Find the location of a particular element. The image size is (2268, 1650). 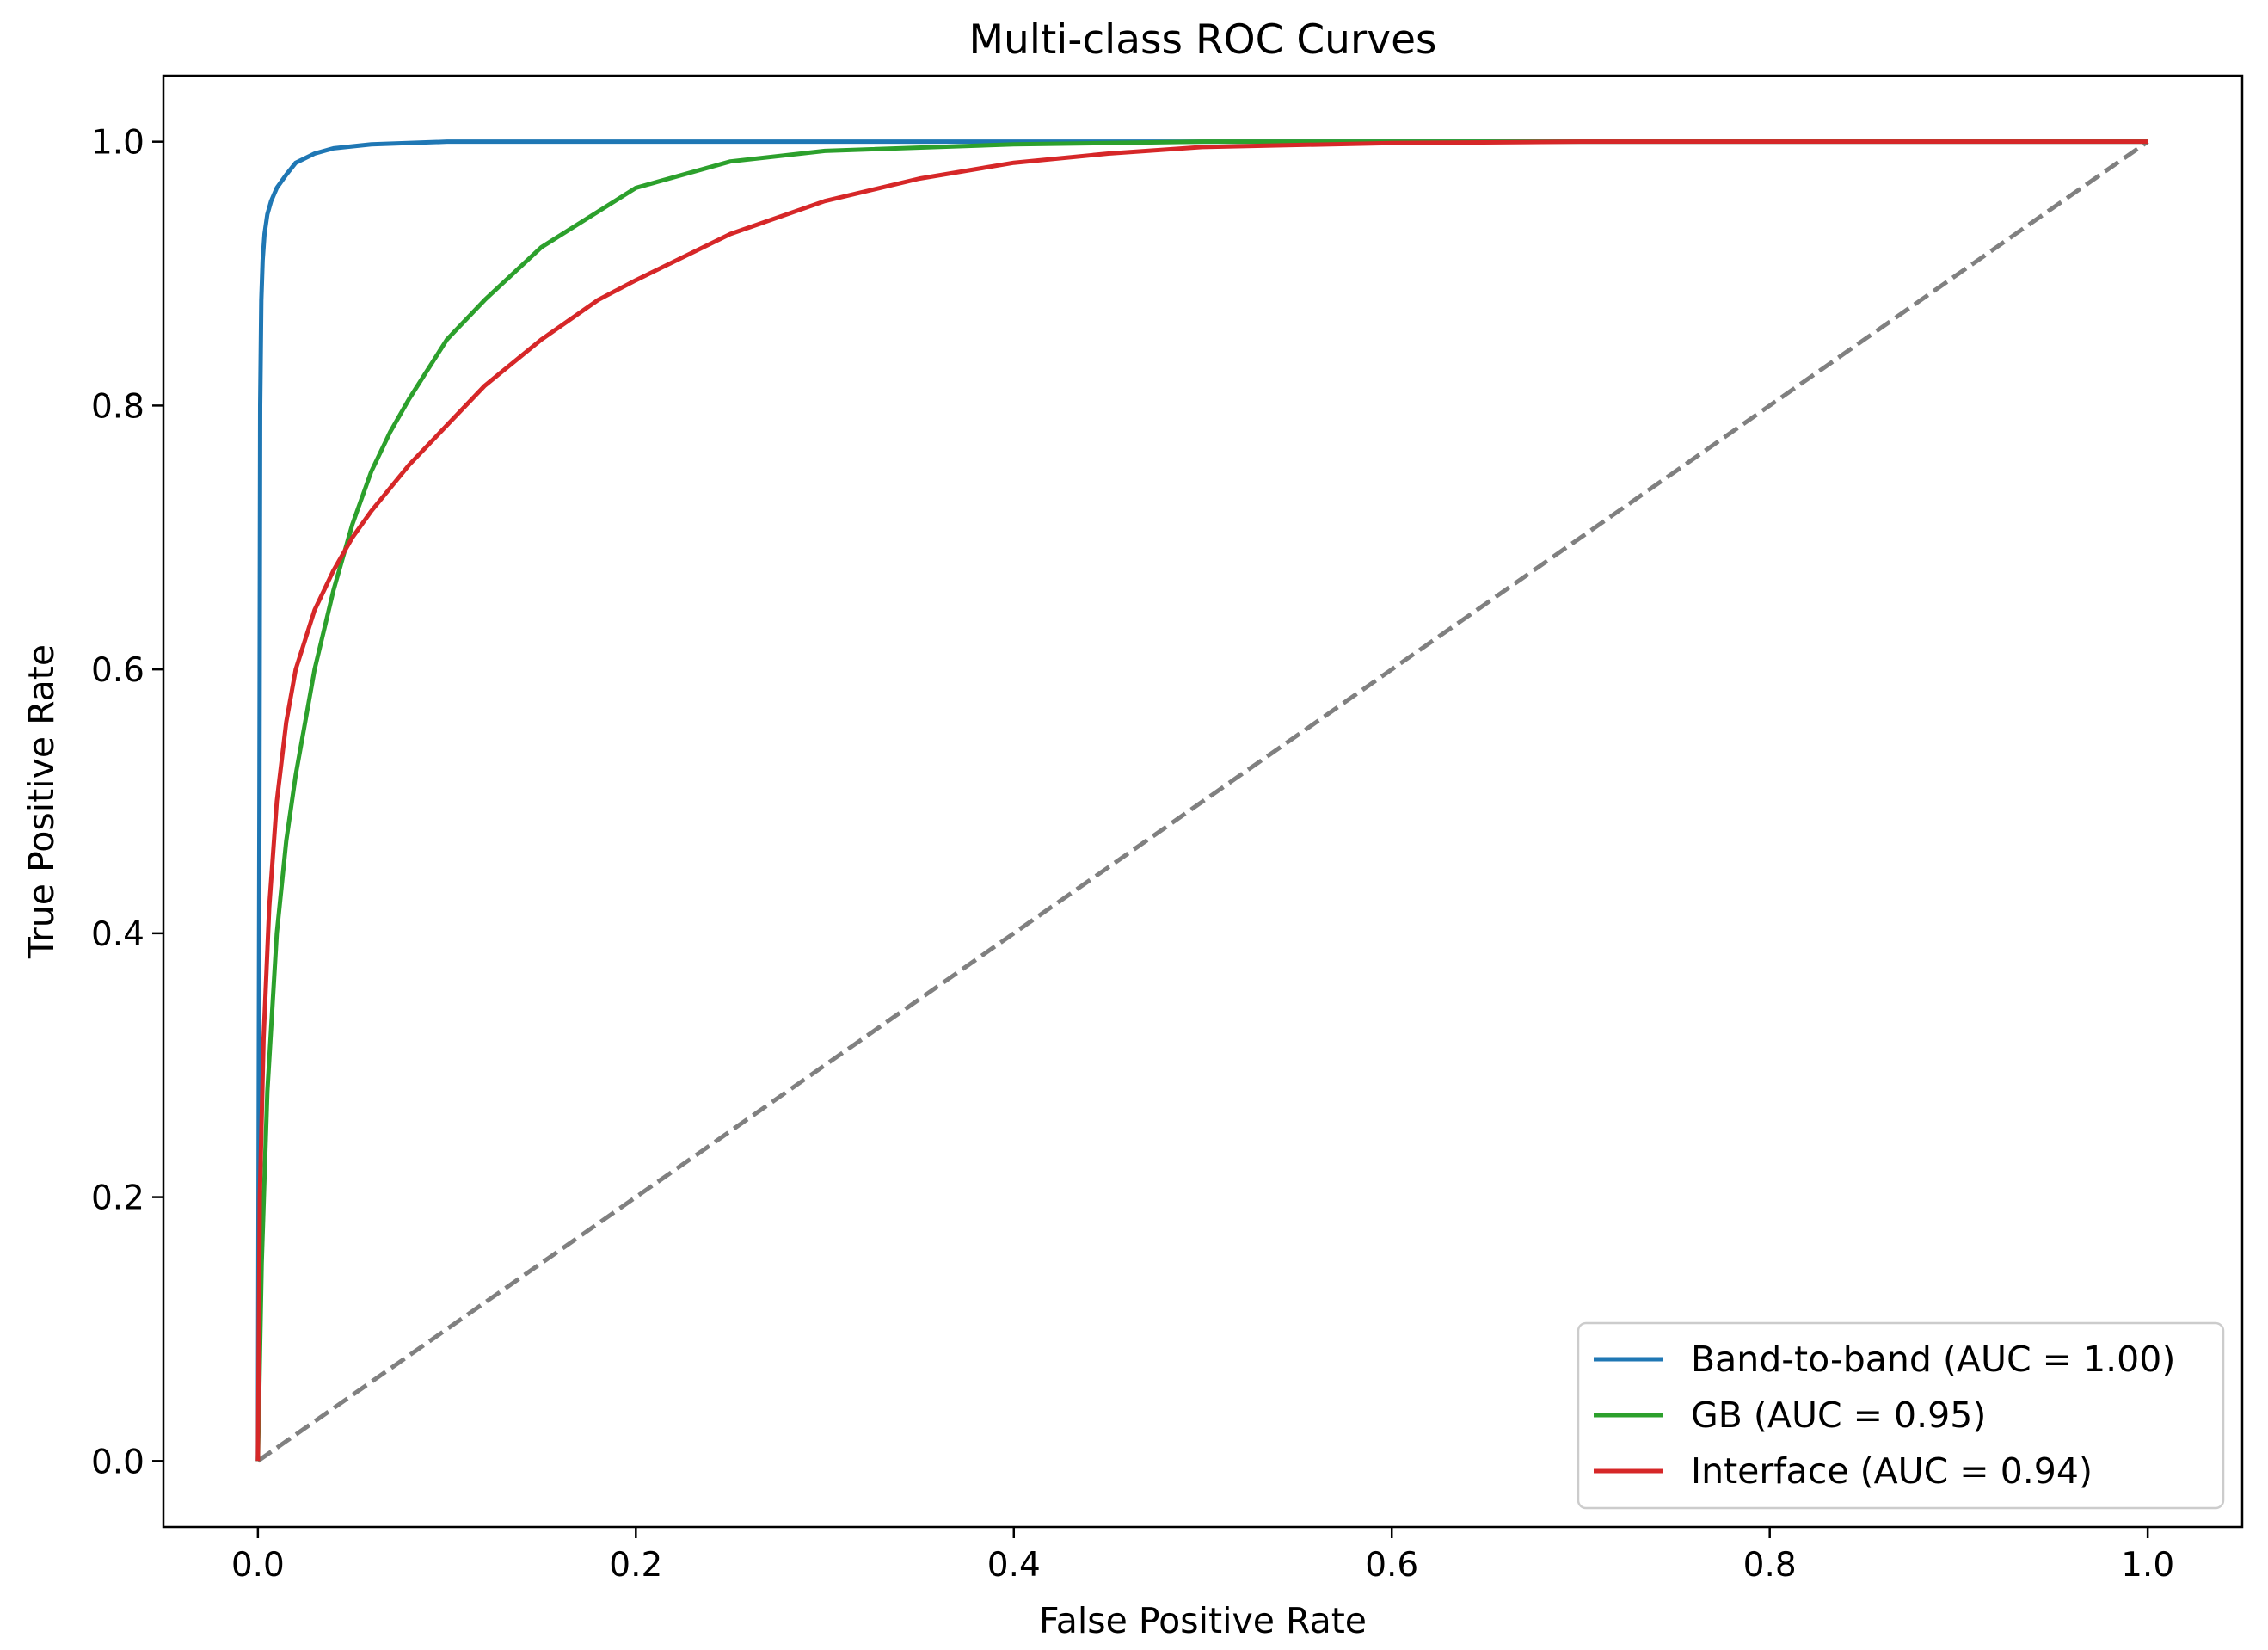

legend-entry: GB (AUC = 0.95) is located at coordinates (1790, 1415).